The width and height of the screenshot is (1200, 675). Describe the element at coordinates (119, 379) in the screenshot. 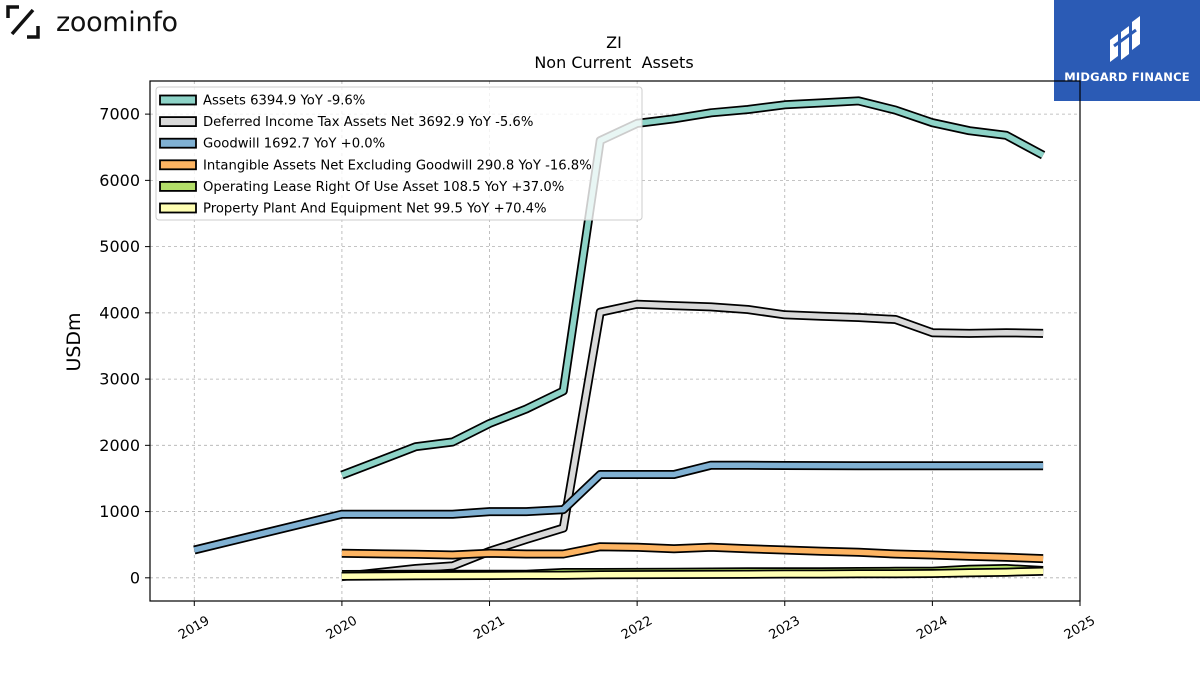

I see `y-tick-label: 3000` at that location.